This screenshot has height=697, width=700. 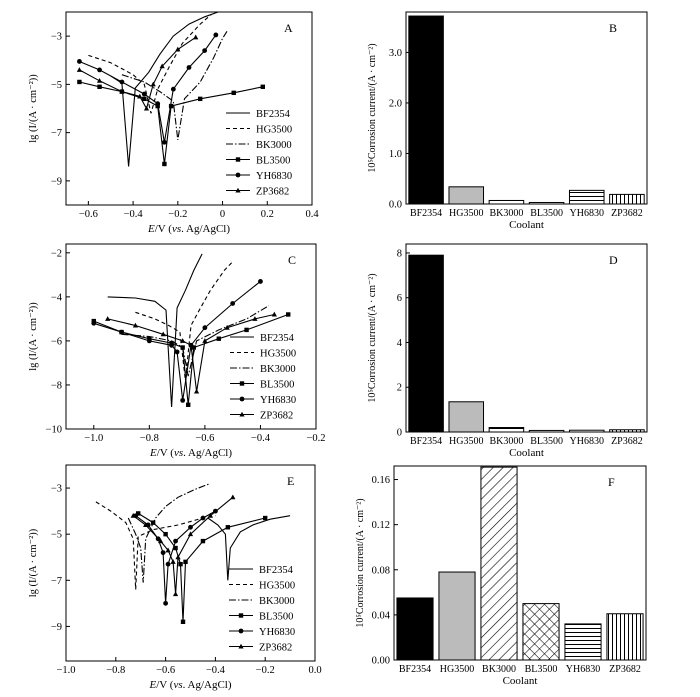 What do you see at coordinates (415, 629) in the screenshot?
I see `bar-BF2354` at bounding box center [415, 629].